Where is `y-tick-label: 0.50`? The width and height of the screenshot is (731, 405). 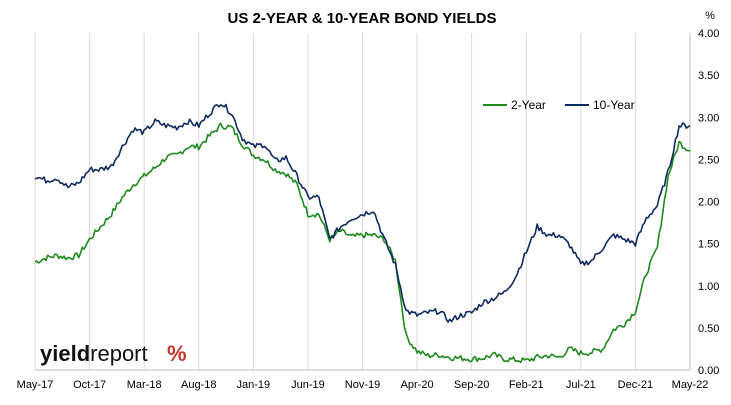 y-tick-label: 0.50 is located at coordinates (708, 329).